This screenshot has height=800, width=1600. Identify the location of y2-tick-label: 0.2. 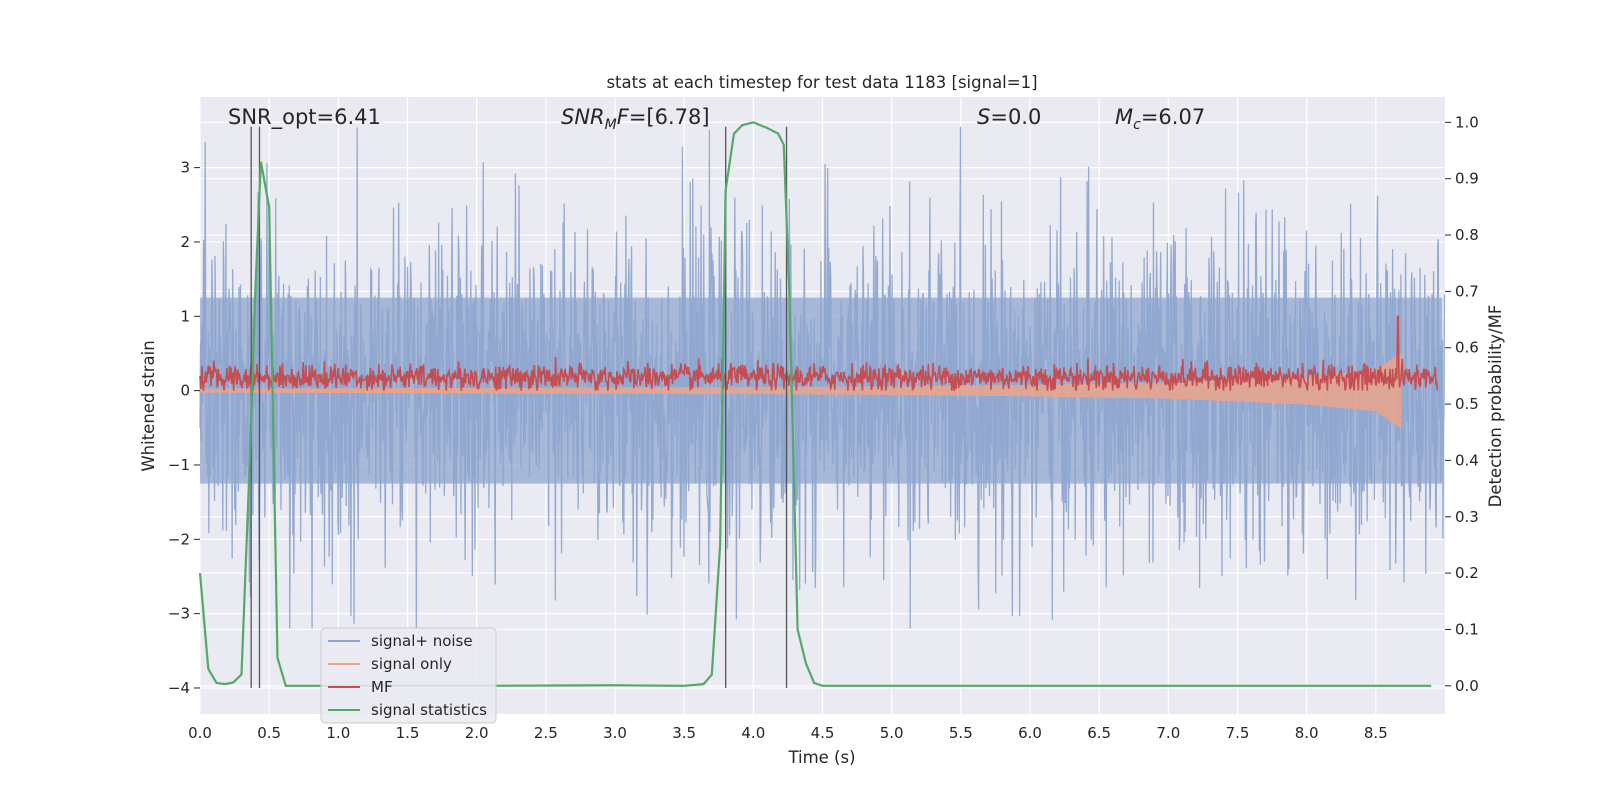
(1467, 573).